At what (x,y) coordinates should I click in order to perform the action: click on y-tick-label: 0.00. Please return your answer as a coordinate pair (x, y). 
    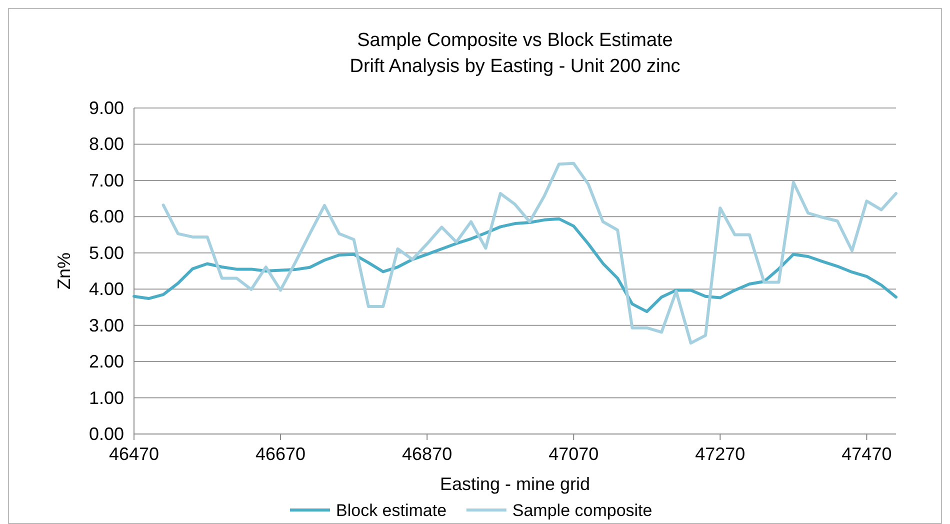
    Looking at the image, I should click on (106, 434).